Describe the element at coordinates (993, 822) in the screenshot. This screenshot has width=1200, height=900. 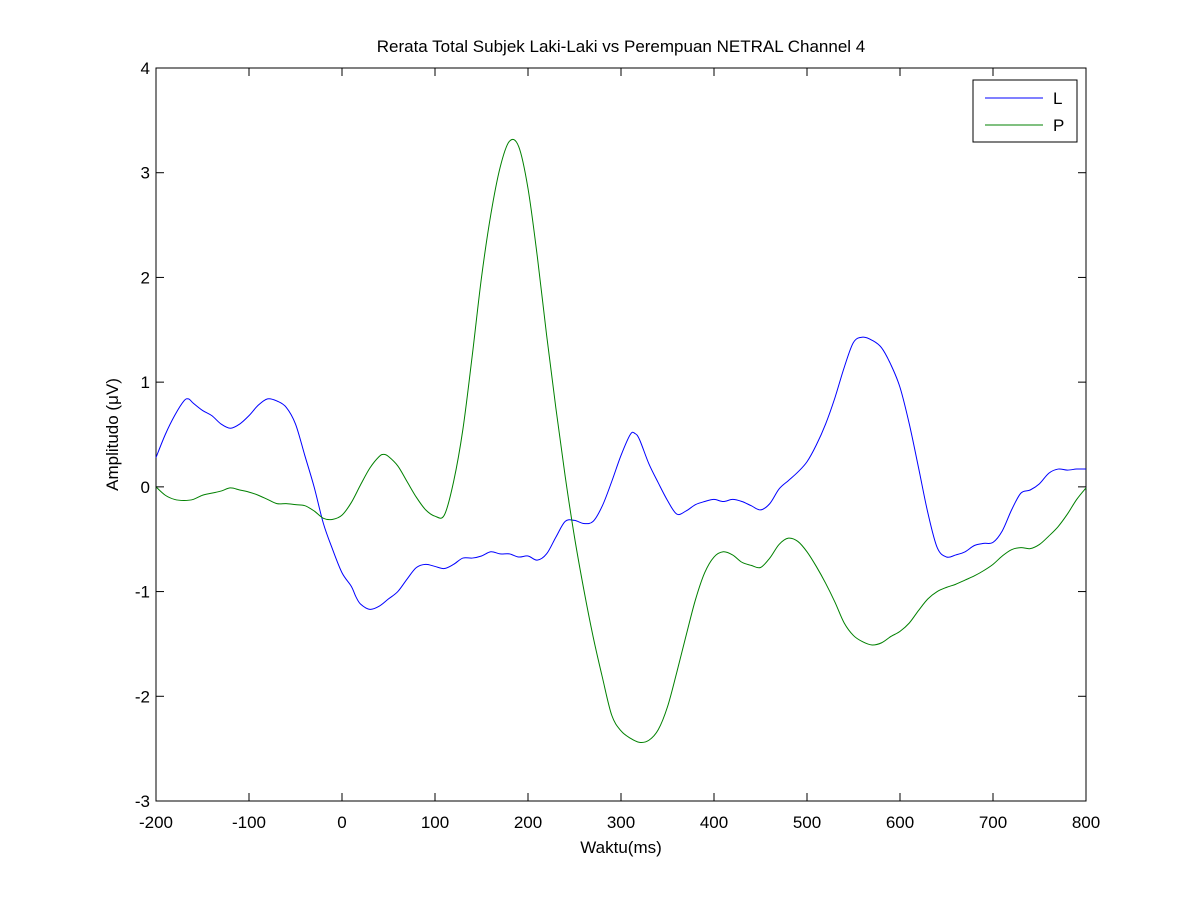
I see `x-tick-label: 700` at that location.